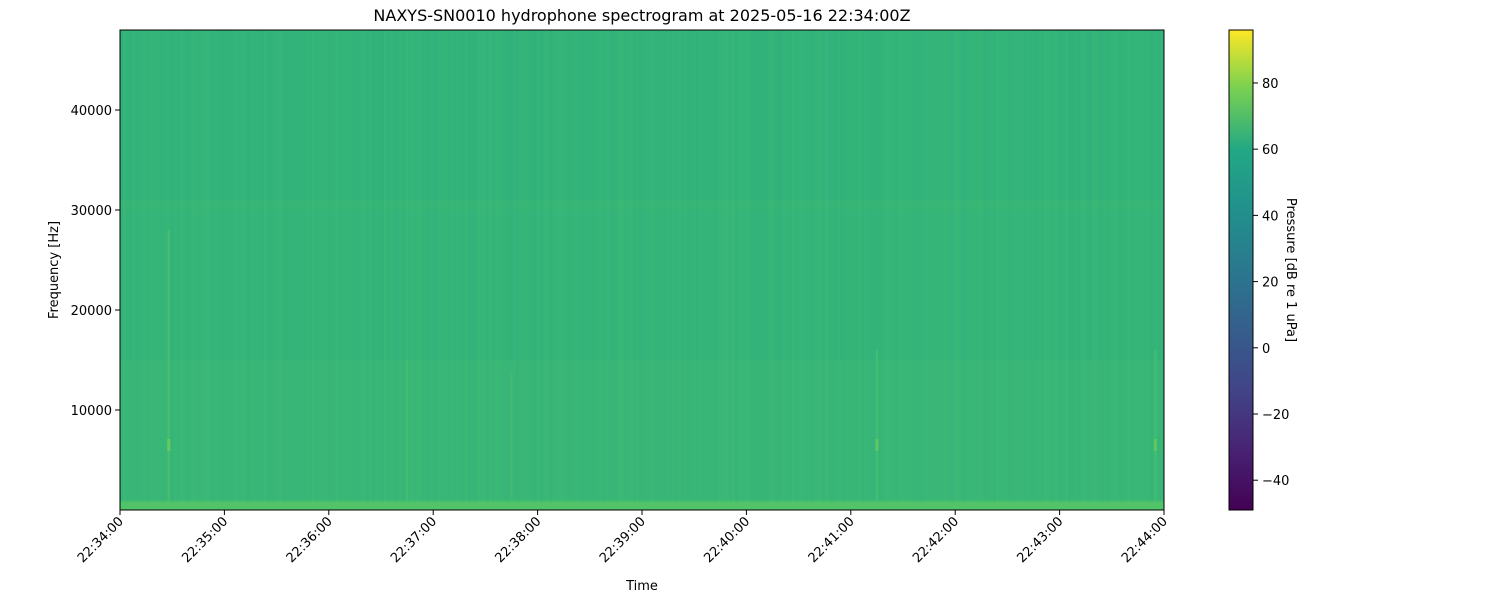  Describe the element at coordinates (1241, 270) in the screenshot. I see `colorbar` at that location.